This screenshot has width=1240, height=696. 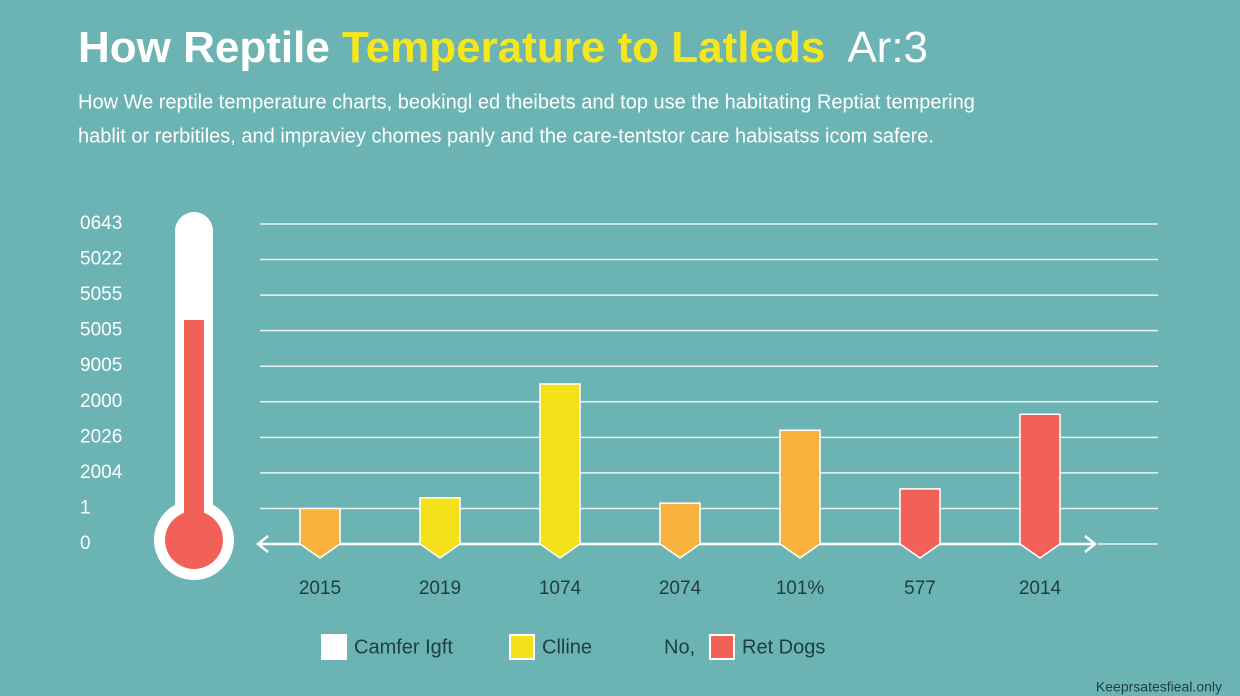 I want to click on x-tick-label: 2019, so click(x=440, y=588).